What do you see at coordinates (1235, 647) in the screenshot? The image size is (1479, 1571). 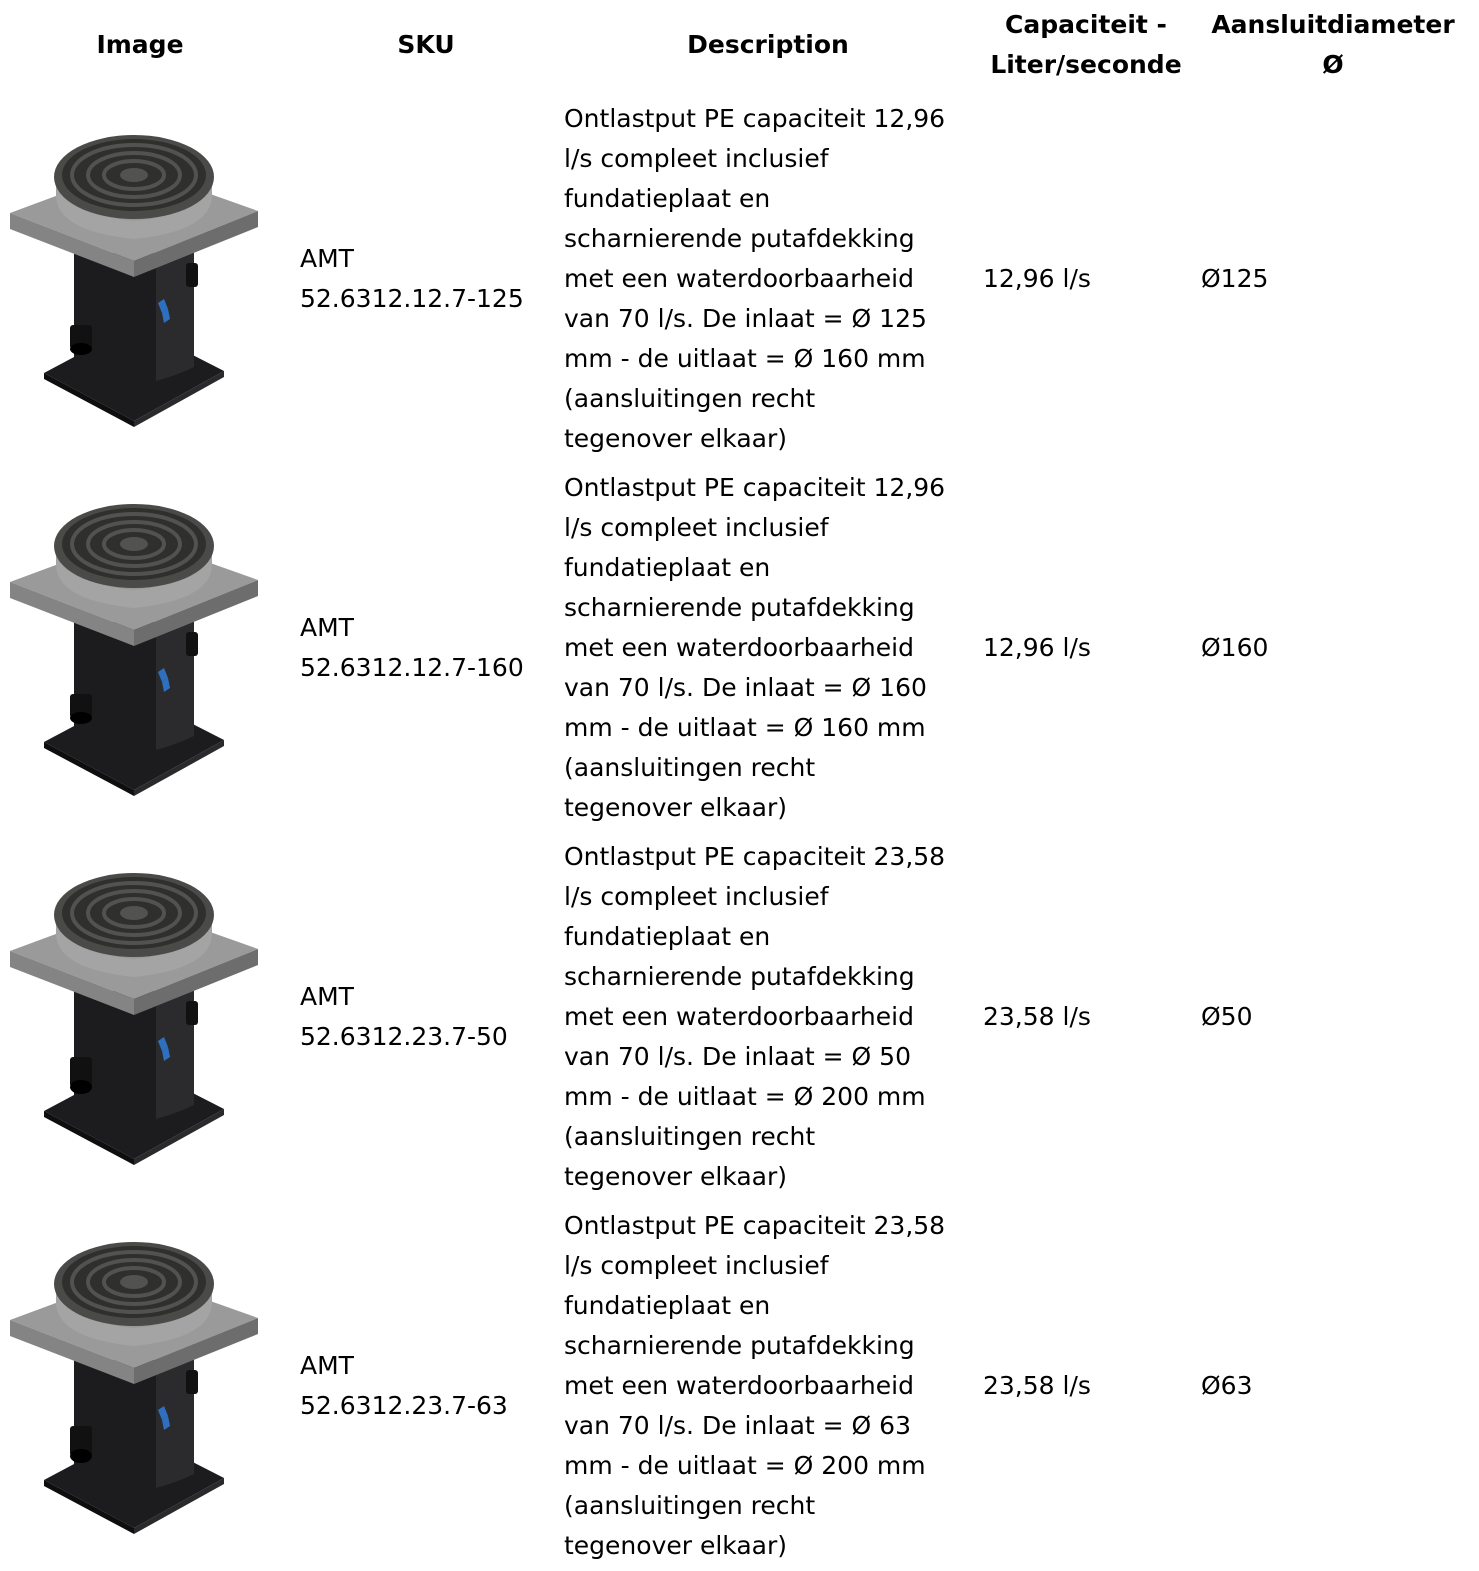 I see `diameter-cell: Ø160` at bounding box center [1235, 647].